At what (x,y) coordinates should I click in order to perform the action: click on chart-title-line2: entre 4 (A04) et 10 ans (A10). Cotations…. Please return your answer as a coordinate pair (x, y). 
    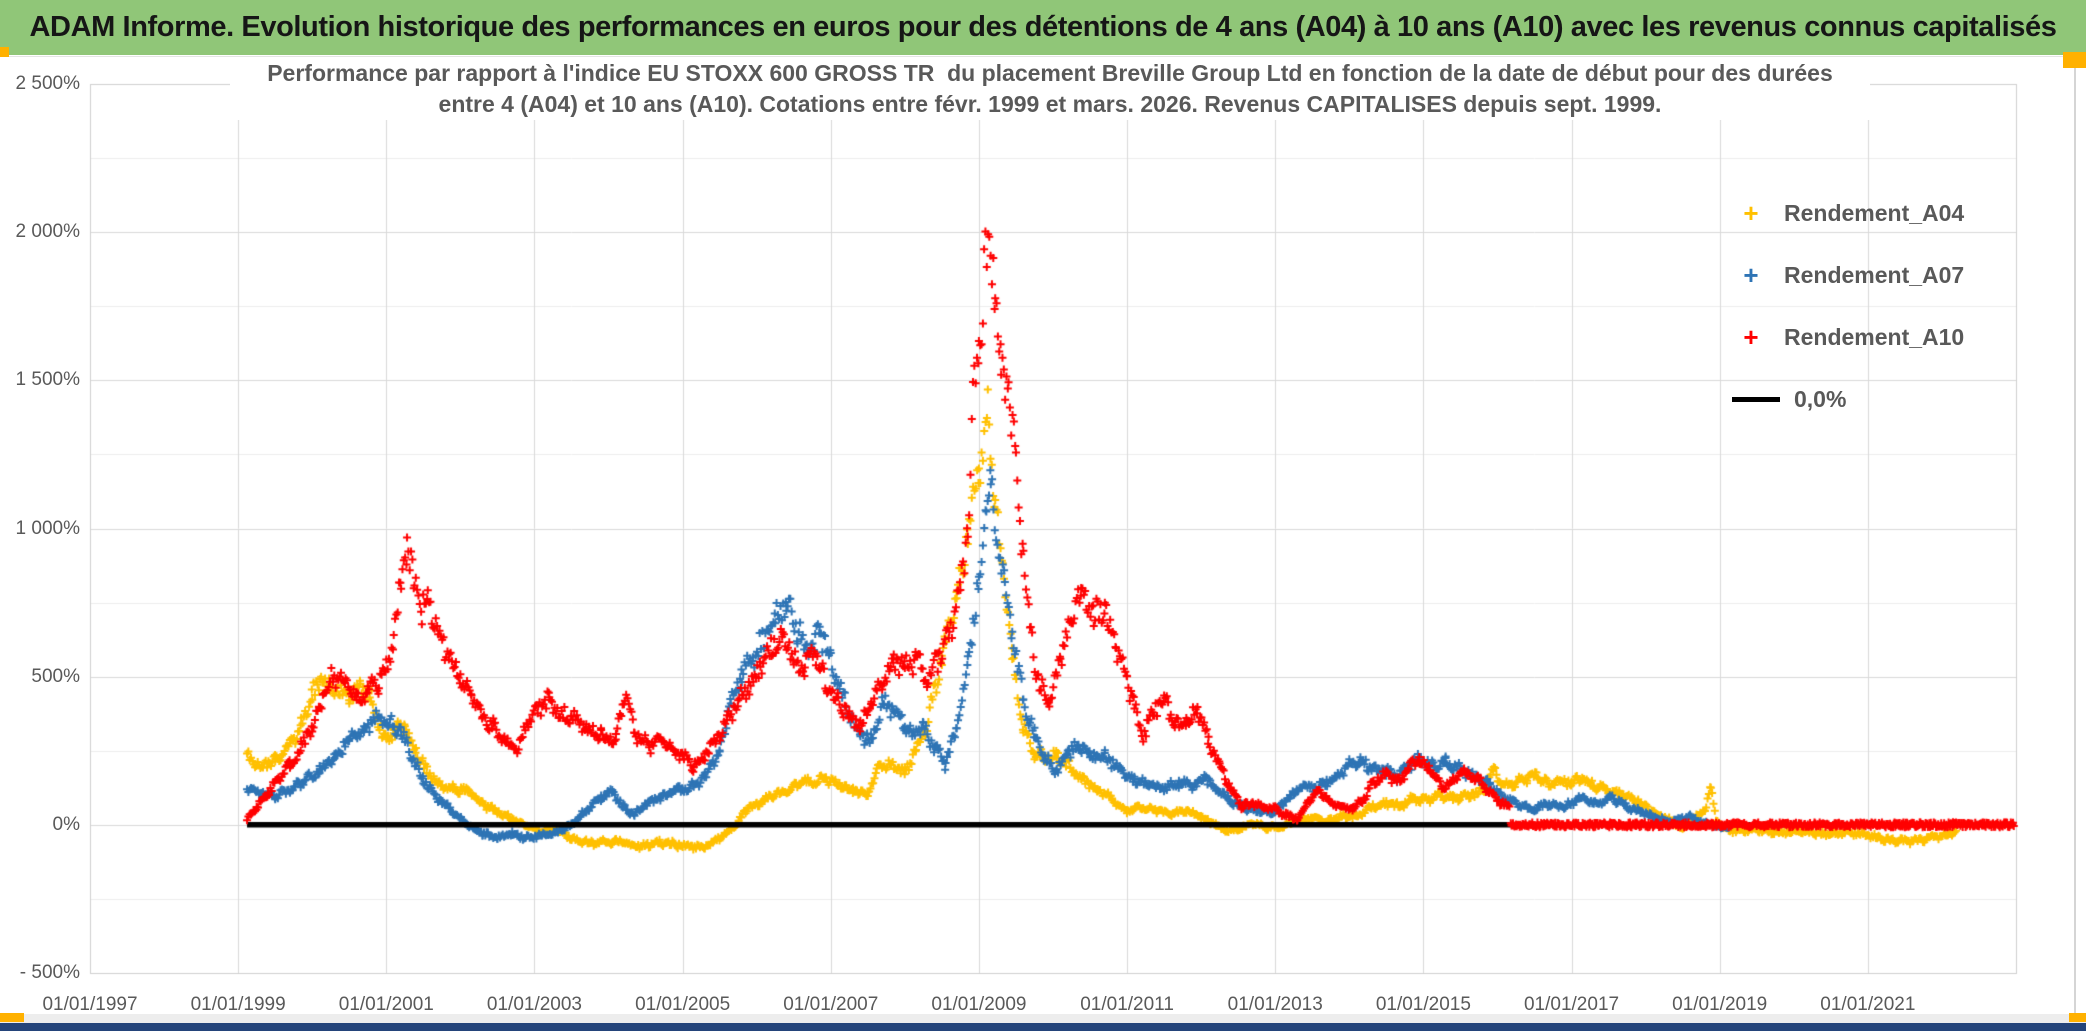
    Looking at the image, I should click on (1050, 104).